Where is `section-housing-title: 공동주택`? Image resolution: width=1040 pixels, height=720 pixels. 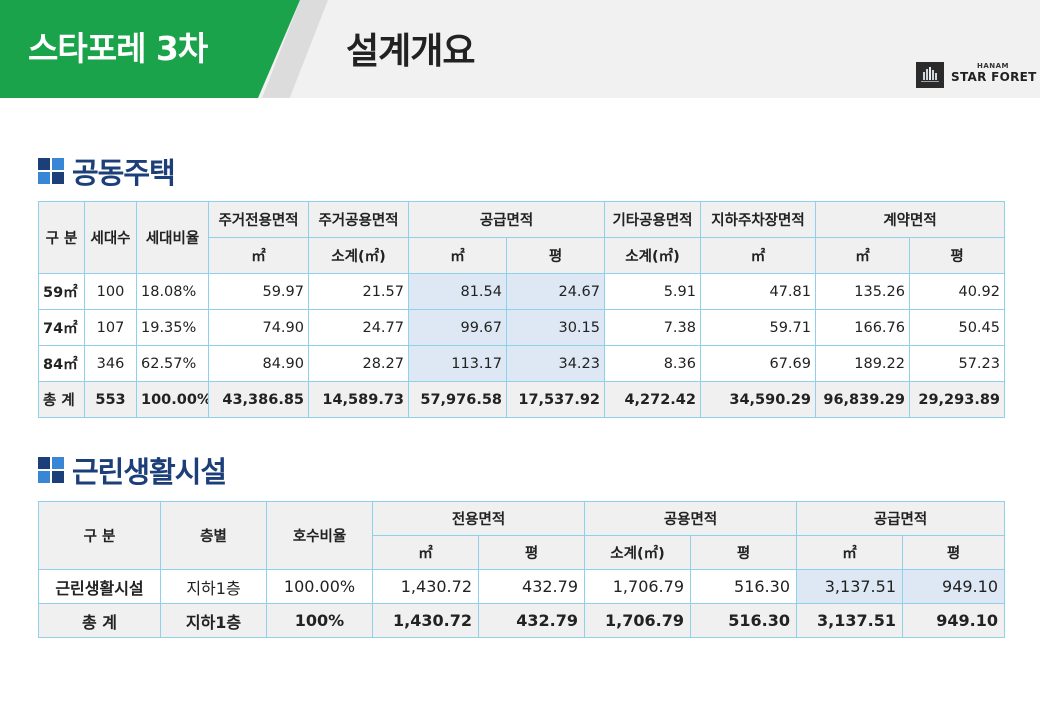
section-housing-title: 공동주택 is located at coordinates (107, 171).